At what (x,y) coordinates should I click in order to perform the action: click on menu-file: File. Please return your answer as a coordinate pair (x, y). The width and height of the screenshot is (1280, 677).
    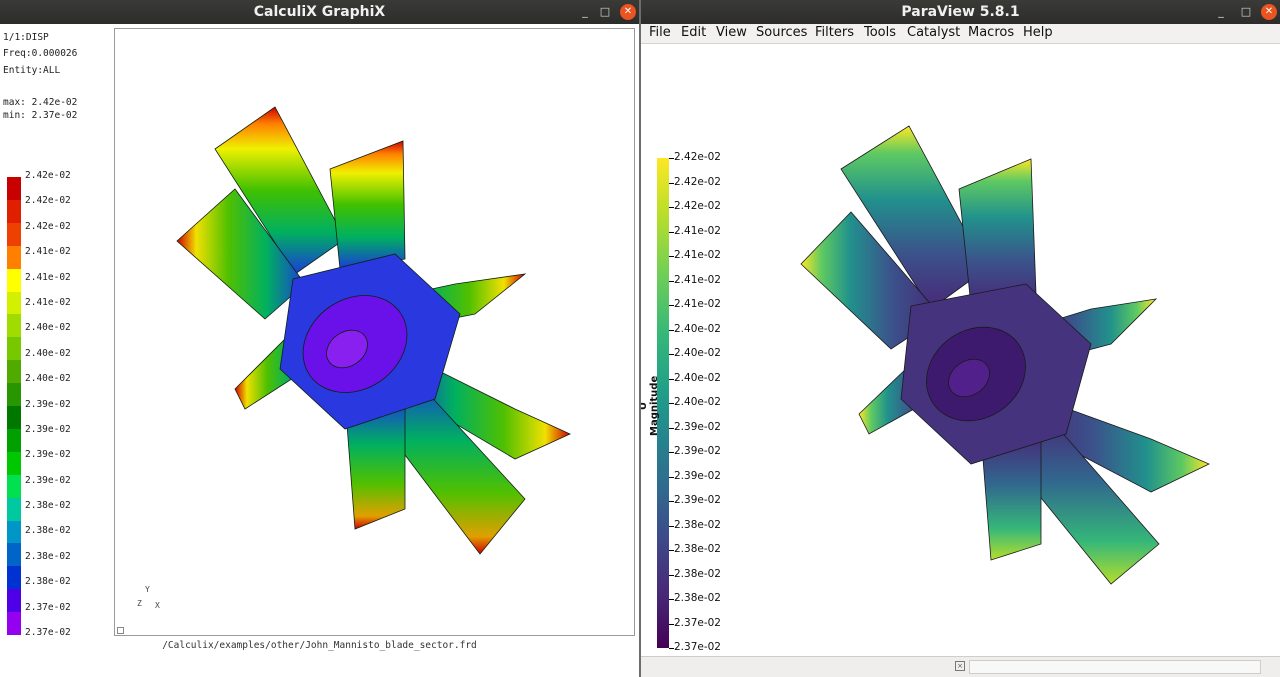
    Looking at the image, I should click on (660, 32).